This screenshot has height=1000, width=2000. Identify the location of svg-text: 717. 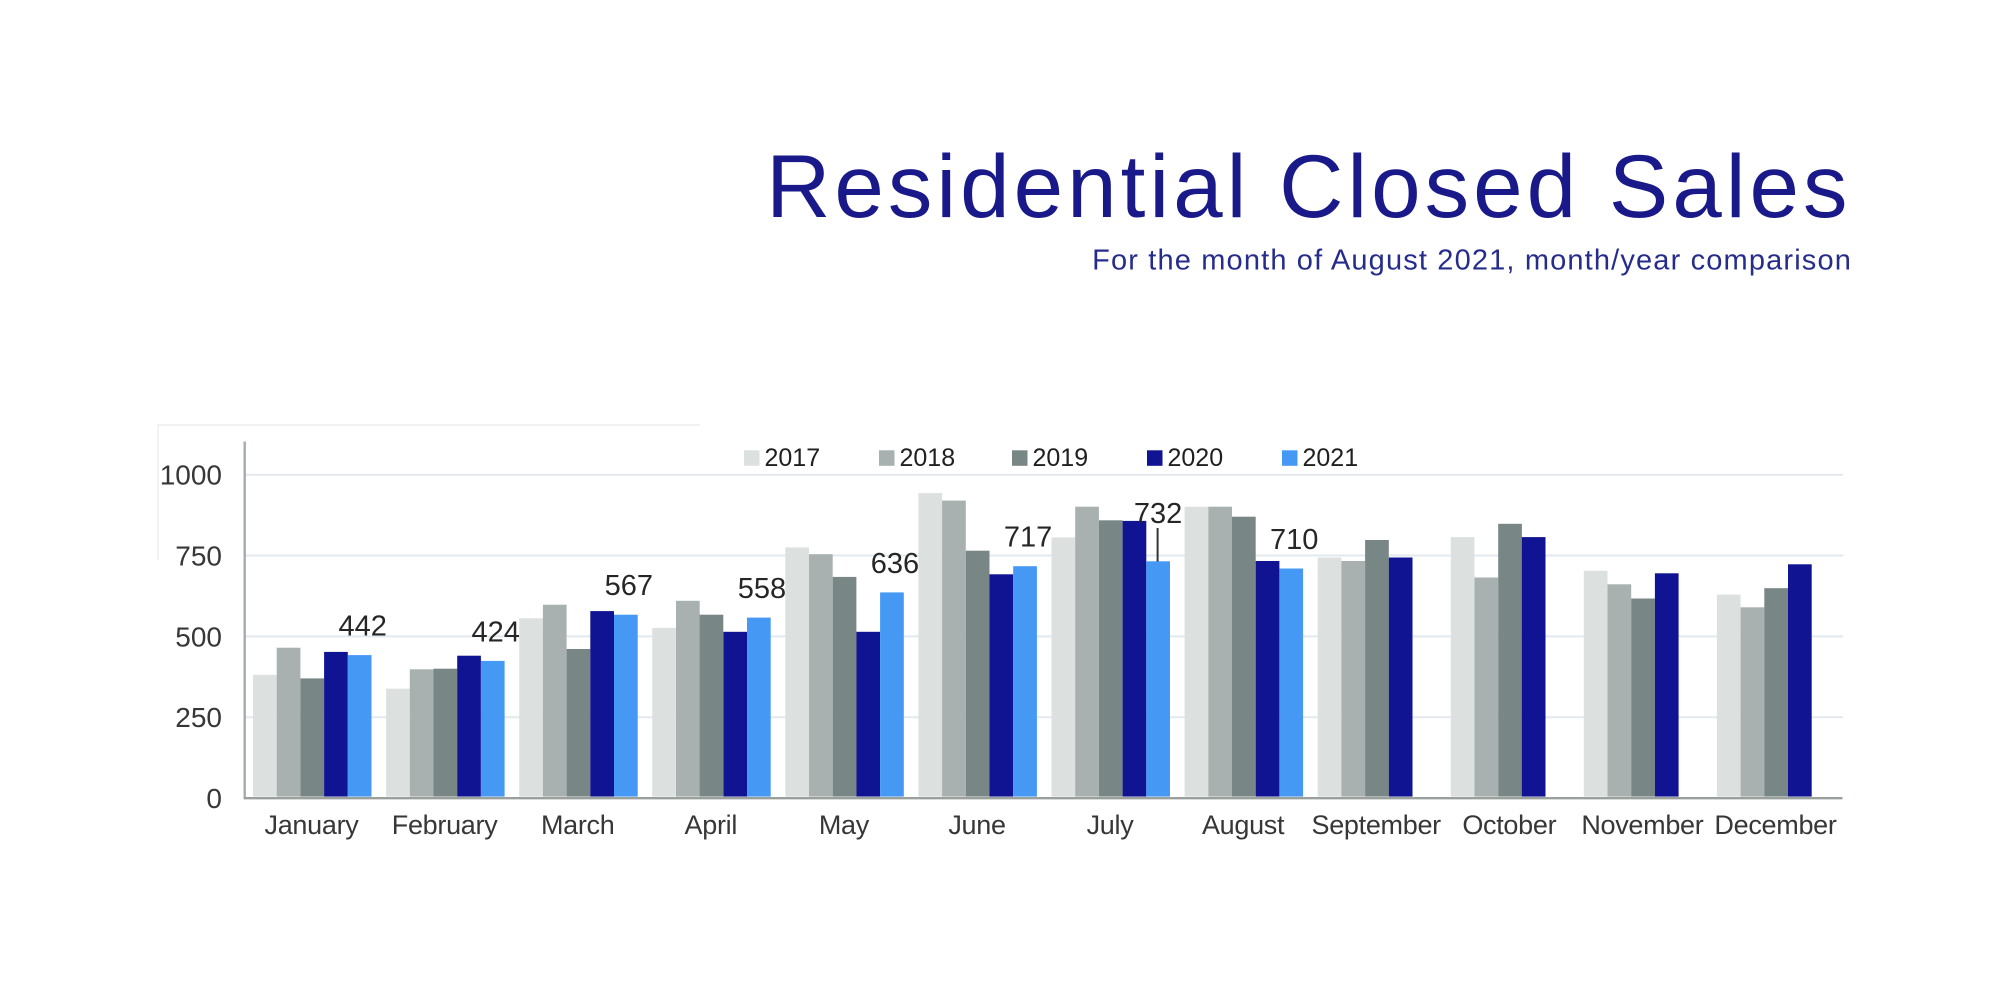
(1028, 538).